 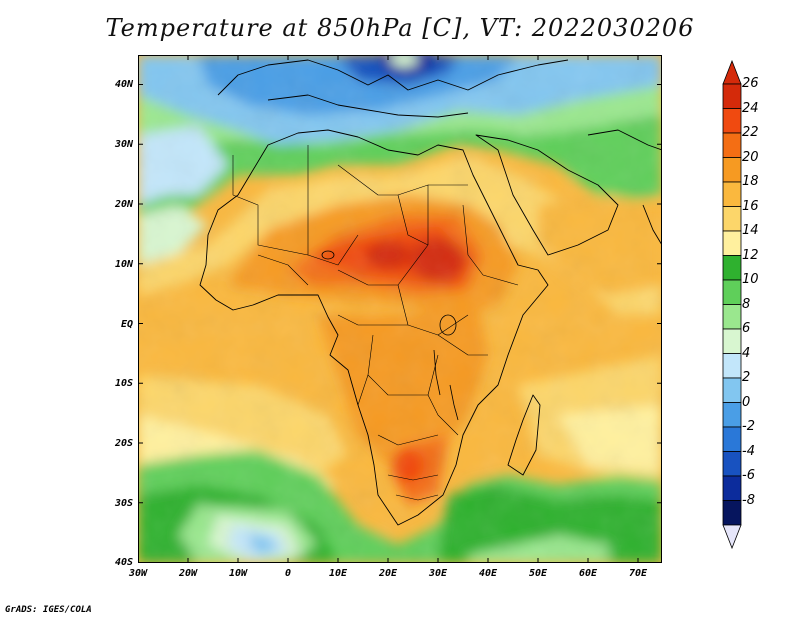 What do you see at coordinates (746, 402) in the screenshot?
I see `colorbar-label: 0` at bounding box center [746, 402].